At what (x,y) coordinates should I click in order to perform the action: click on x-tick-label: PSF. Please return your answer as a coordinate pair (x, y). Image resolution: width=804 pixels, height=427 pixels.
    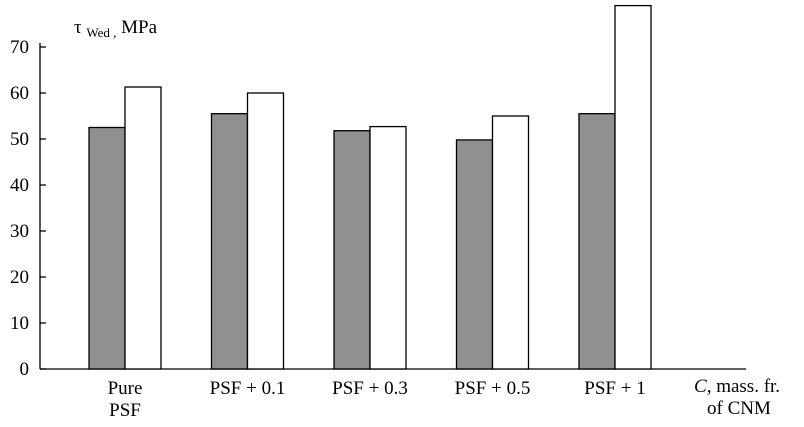
    Looking at the image, I should click on (125, 410).